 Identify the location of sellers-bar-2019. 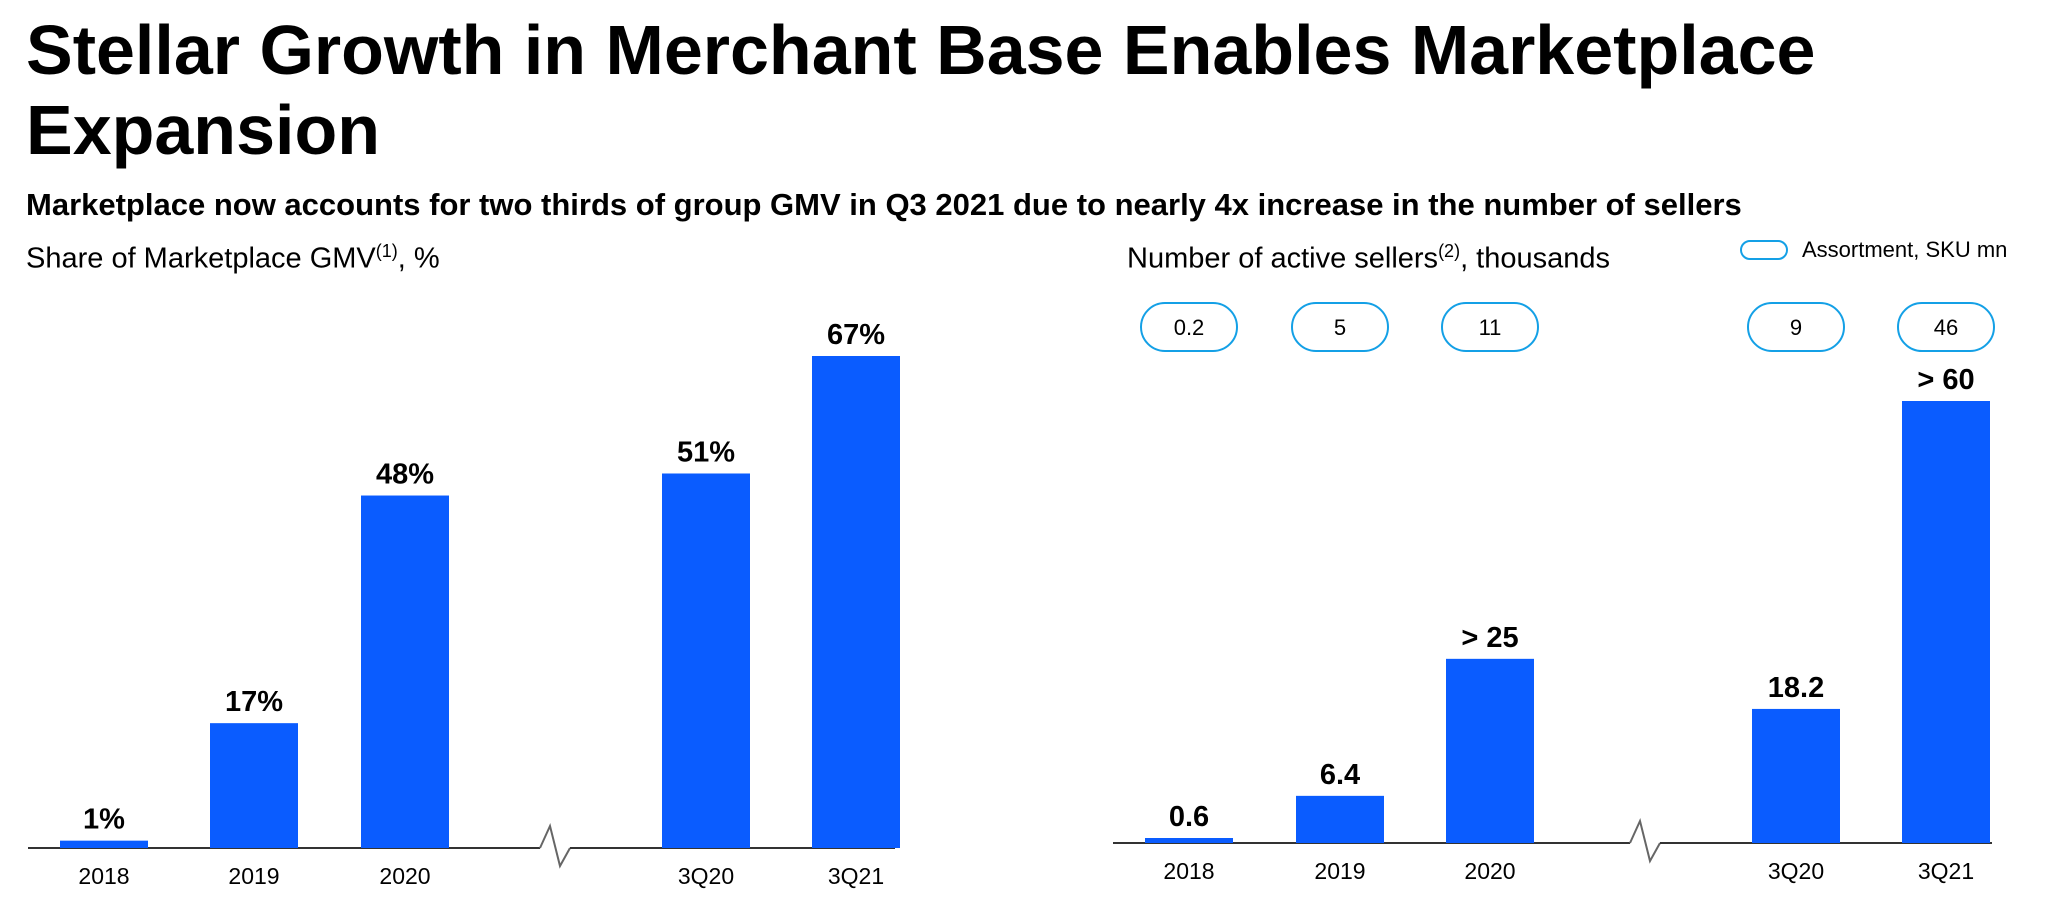
(1340, 819).